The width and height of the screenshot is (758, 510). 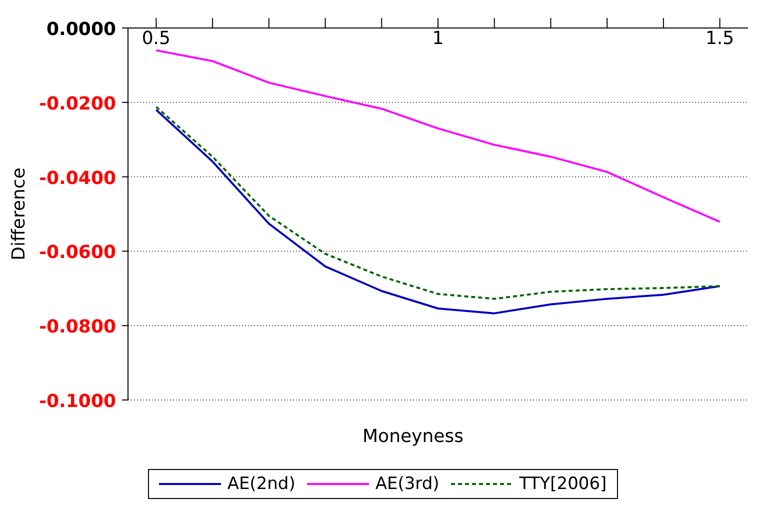 I want to click on y-tick-label: -0.0400, so click(x=77, y=178).